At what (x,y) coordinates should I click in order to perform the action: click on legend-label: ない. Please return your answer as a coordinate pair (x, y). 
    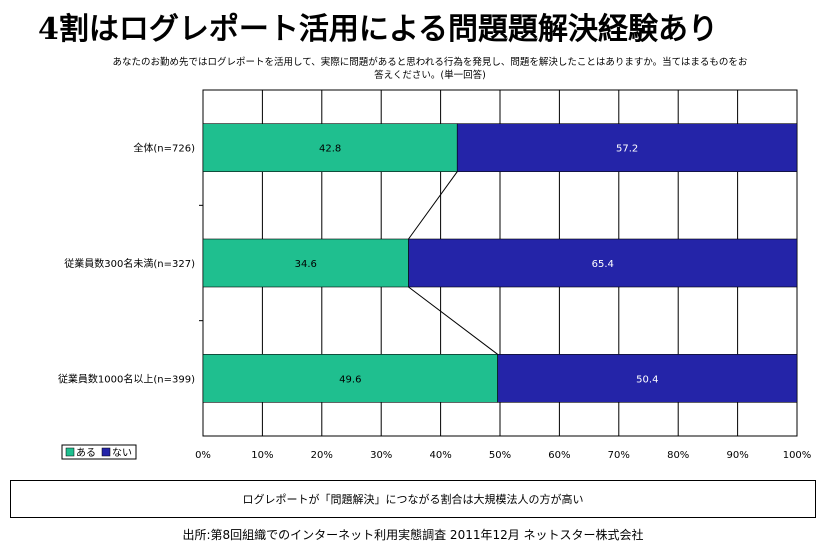
    Looking at the image, I should click on (122, 453).